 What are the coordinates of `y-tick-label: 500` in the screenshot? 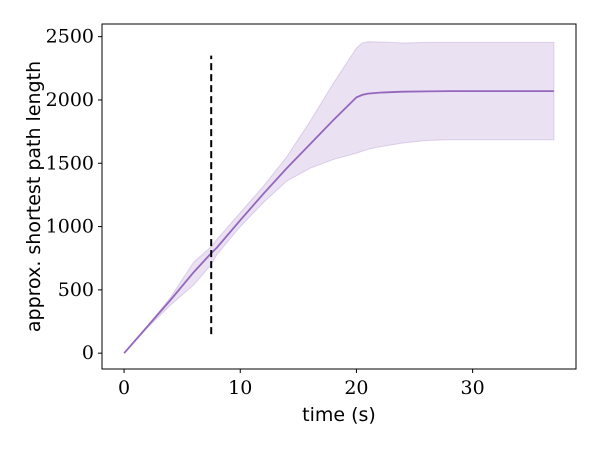 It's located at (76, 290).